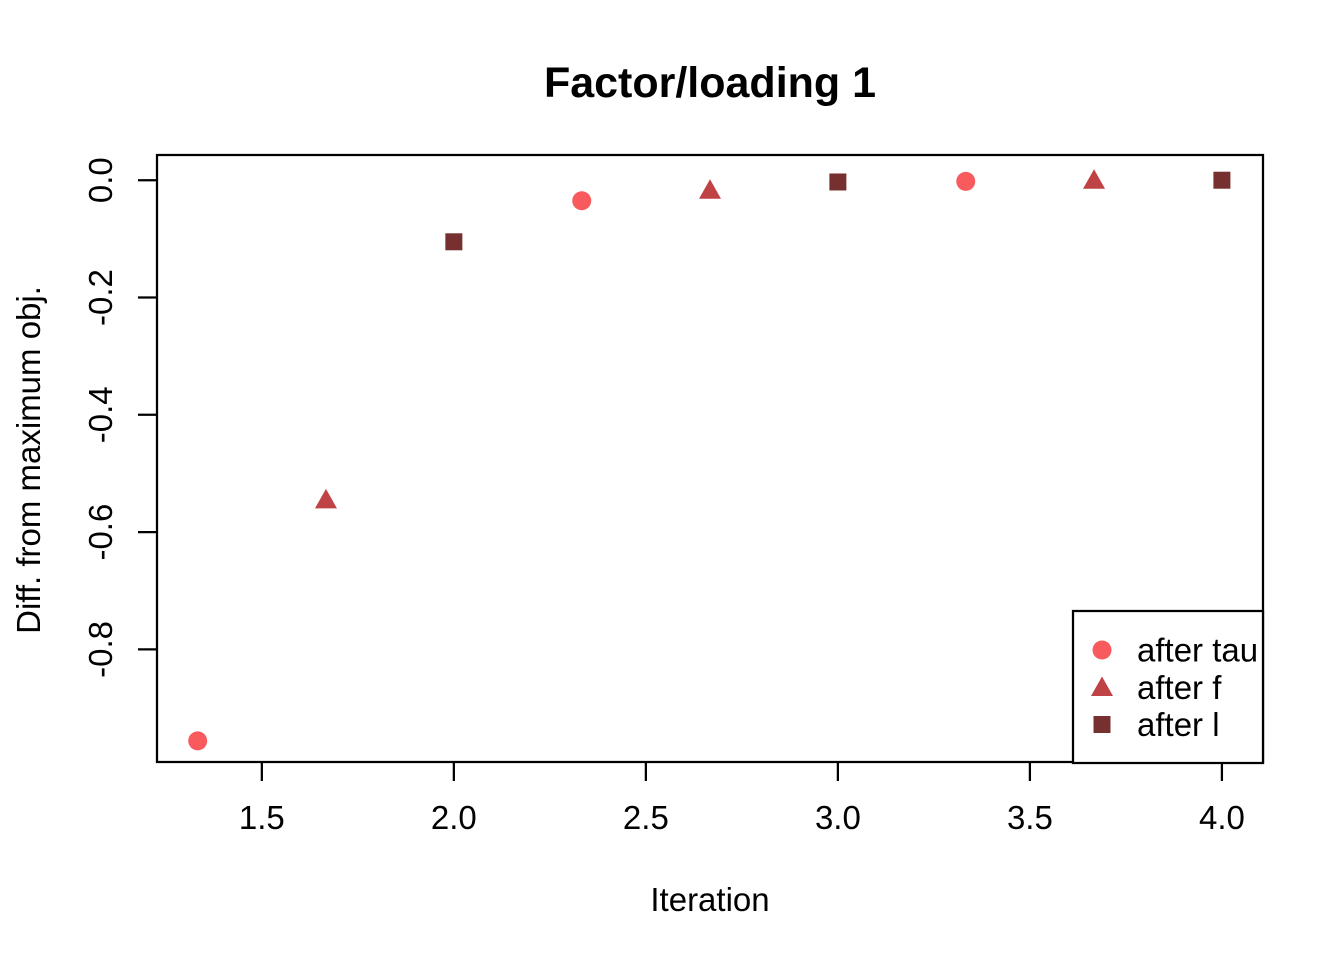 The width and height of the screenshot is (1344, 960). Describe the element at coordinates (1197, 650) in the screenshot. I see `legend-entry-label: after tau` at that location.